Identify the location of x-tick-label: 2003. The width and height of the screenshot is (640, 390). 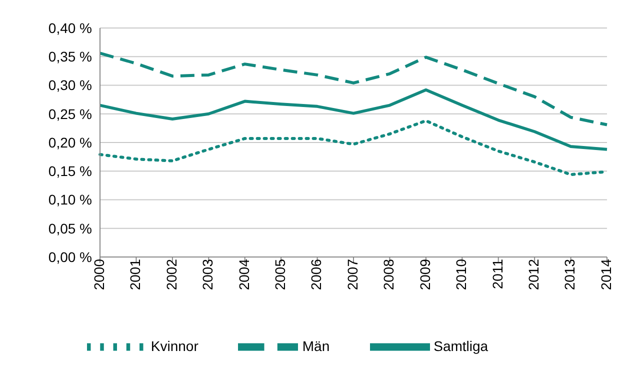
(208, 274).